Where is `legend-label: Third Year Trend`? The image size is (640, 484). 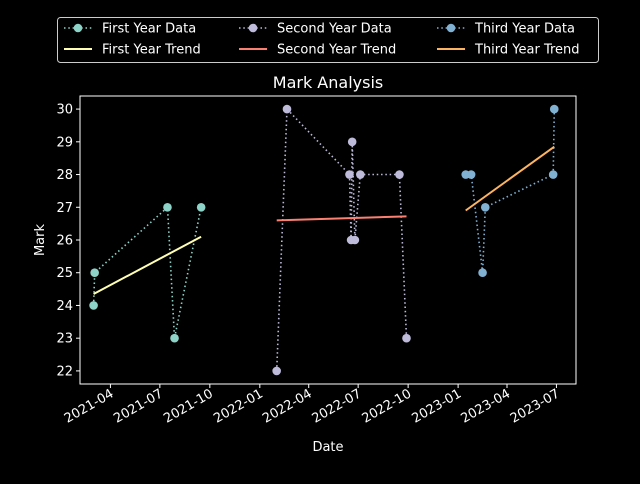 legend-label: Third Year Trend is located at coordinates (527, 50).